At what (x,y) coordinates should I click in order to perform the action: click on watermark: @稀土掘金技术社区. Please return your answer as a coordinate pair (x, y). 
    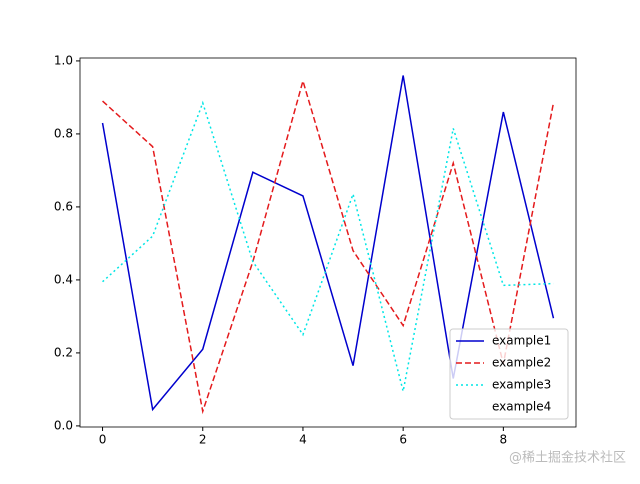
    Looking at the image, I should click on (567, 458).